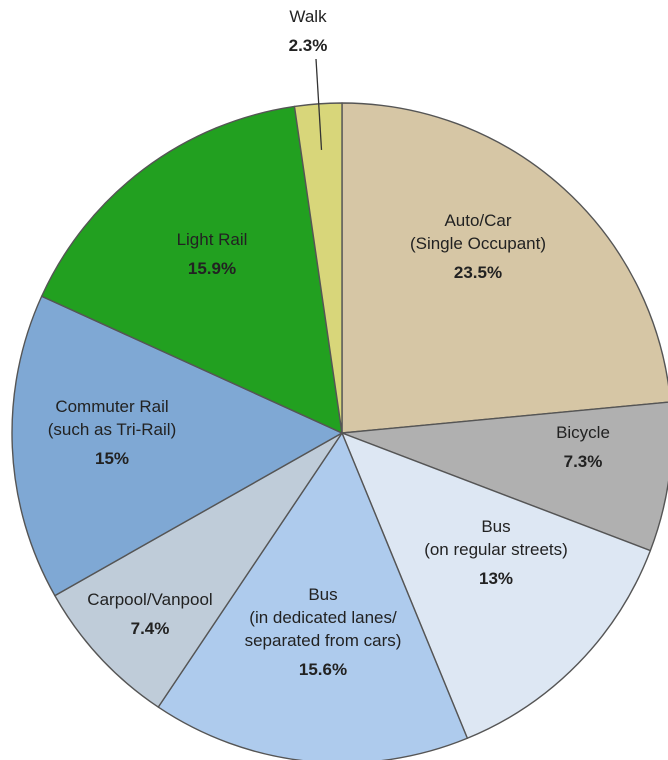 The width and height of the screenshot is (668, 760). Describe the element at coordinates (150, 628) in the screenshot. I see `slice-value-4: 7.4%` at that location.